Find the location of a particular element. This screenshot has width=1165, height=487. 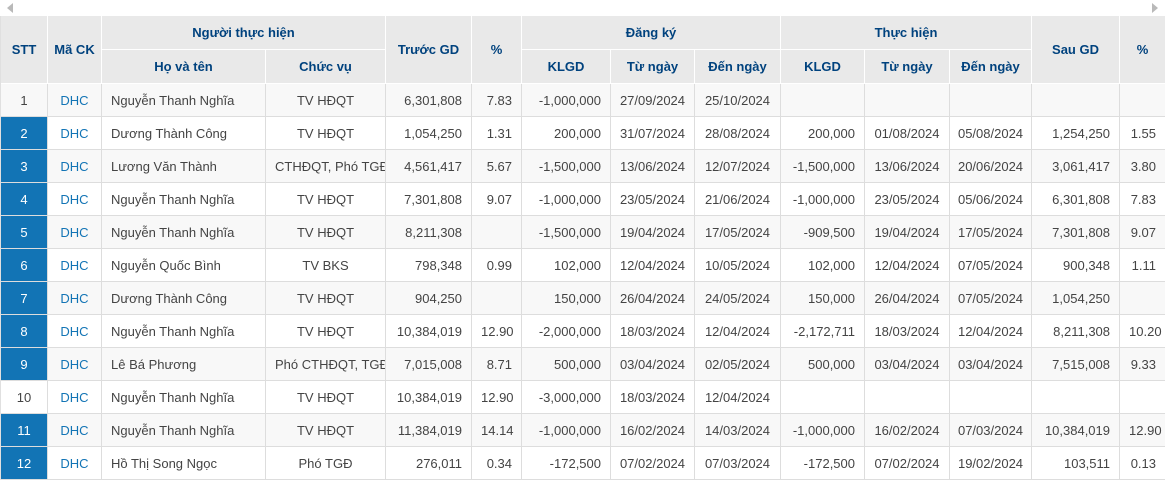

reg-to-date-cell: 02/05/2024 is located at coordinates (738, 364).